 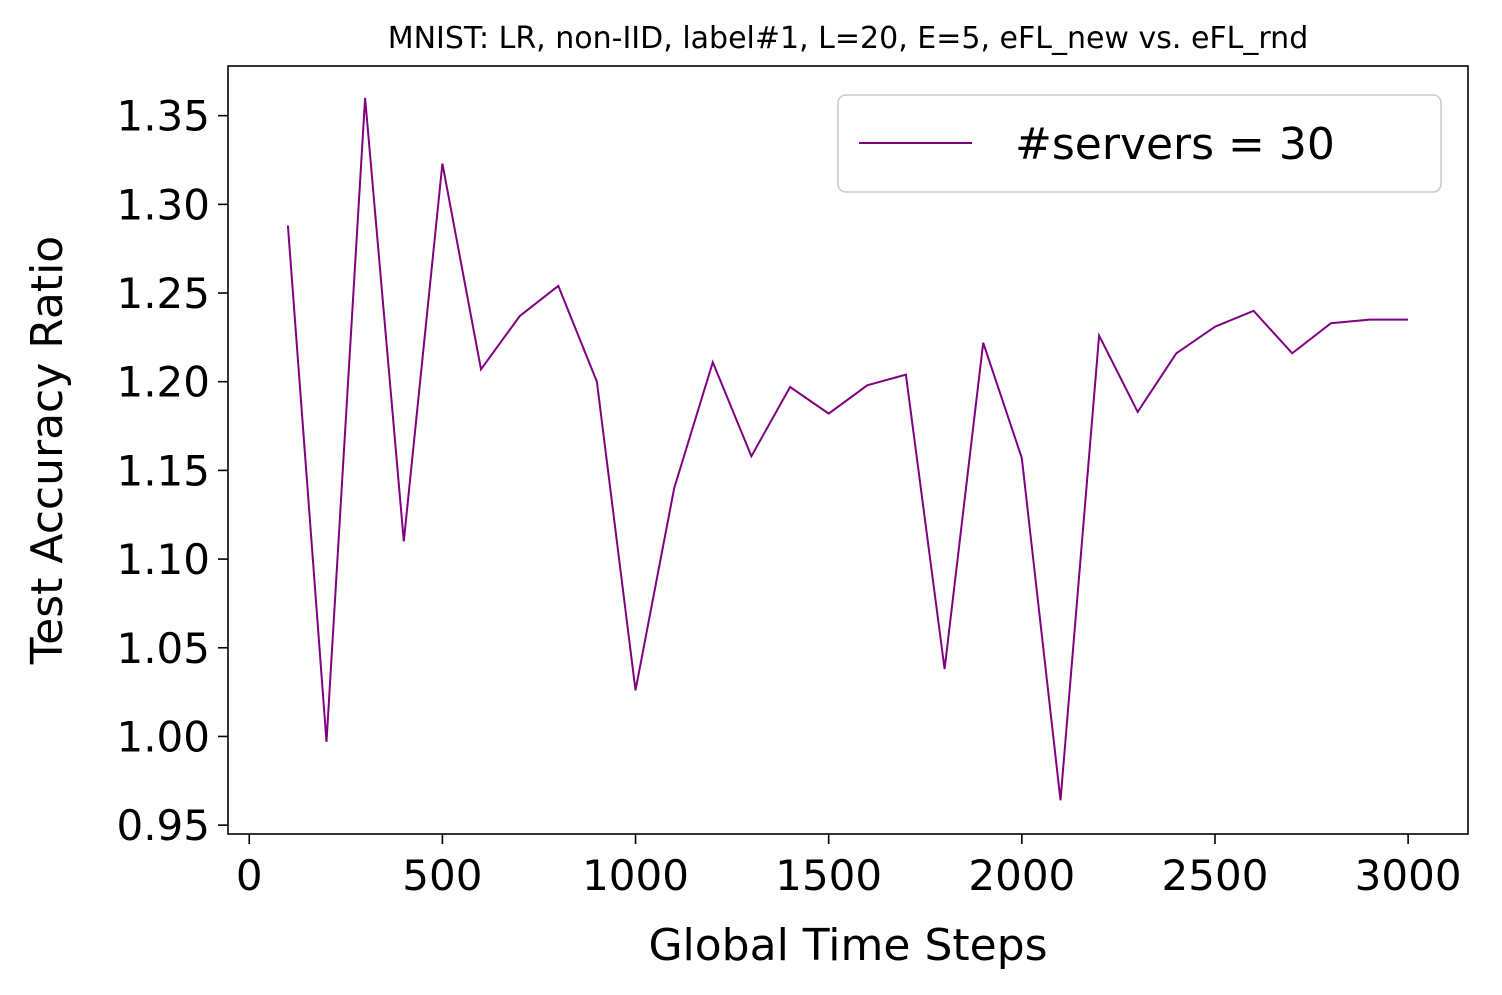 What do you see at coordinates (163, 736) in the screenshot?
I see `y-tick-label: 1.00` at bounding box center [163, 736].